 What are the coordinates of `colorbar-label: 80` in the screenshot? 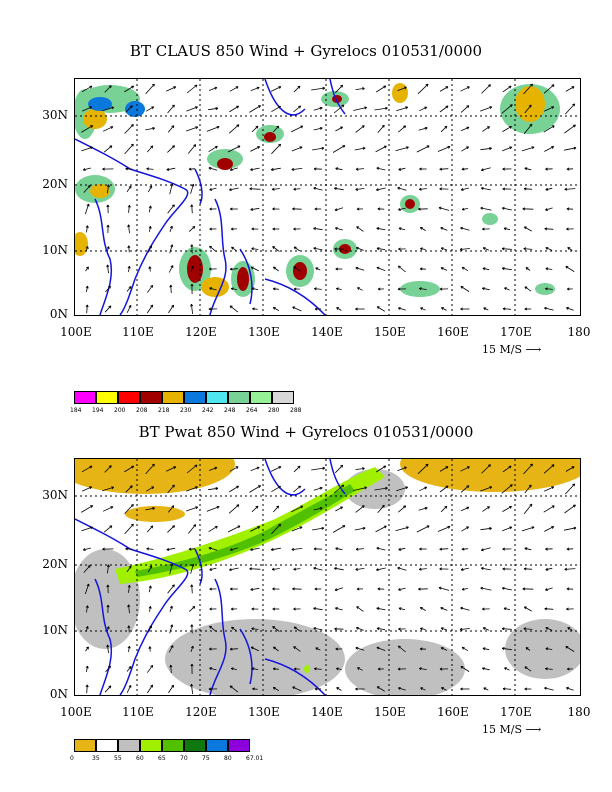 It's located at (228, 758).